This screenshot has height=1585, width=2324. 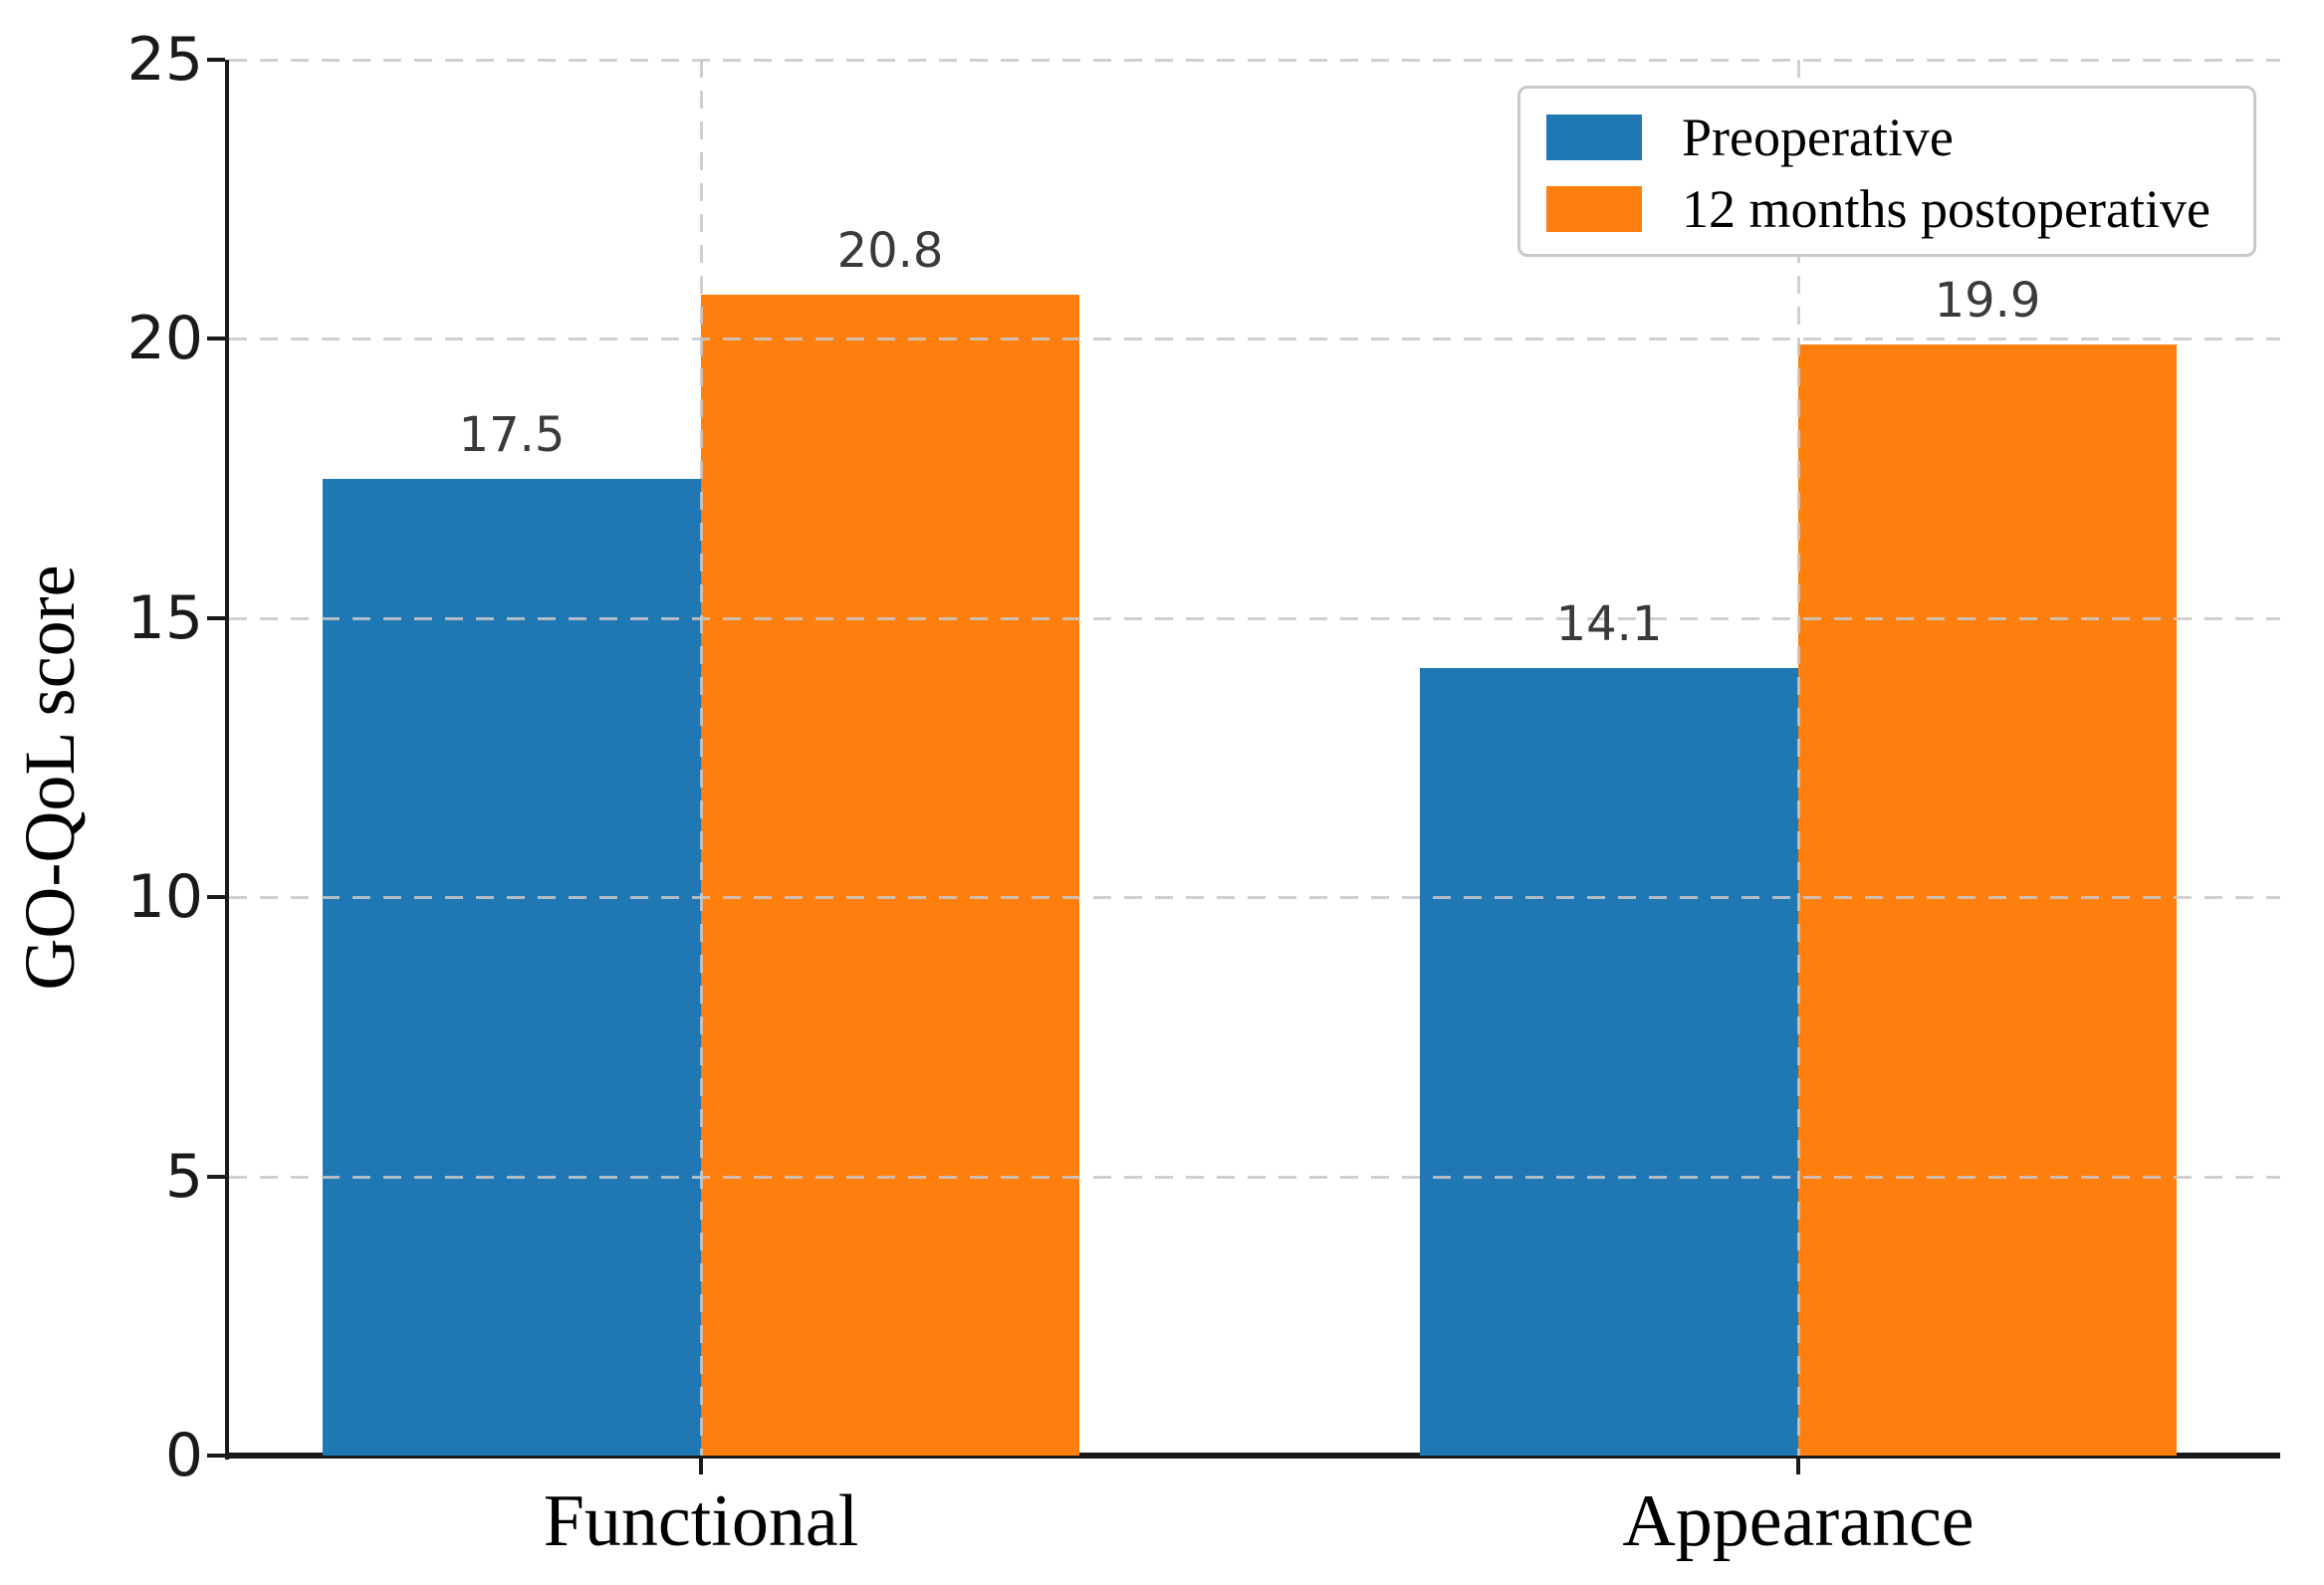 I want to click on y-axis-label: GO-QoL score, so click(x=50, y=778).